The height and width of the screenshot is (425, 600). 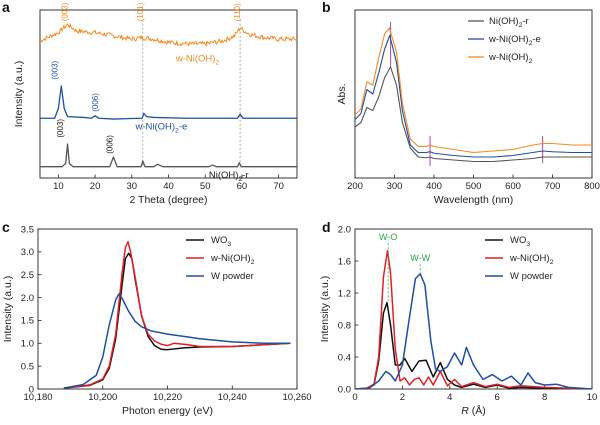 I want to click on y-tick-label: 0.4, so click(x=344, y=357).